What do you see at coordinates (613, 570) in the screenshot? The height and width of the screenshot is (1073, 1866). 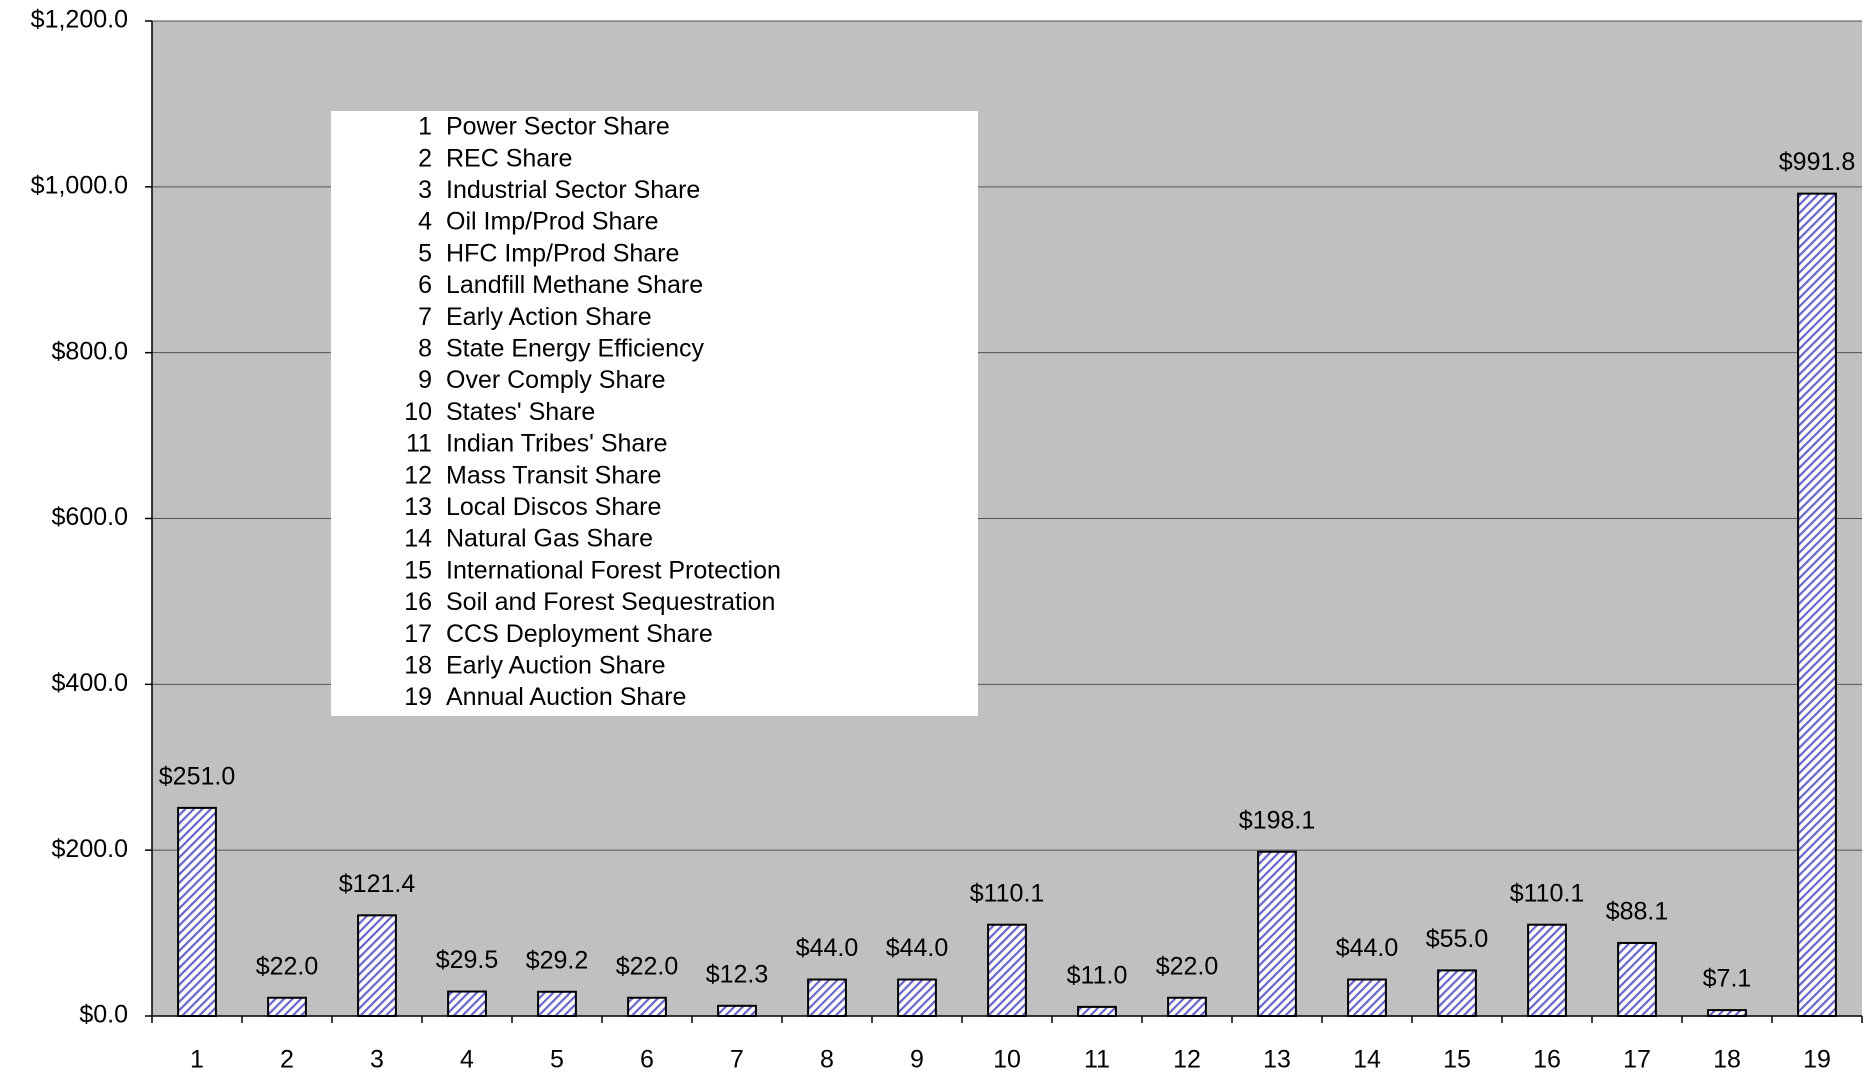 I see `legend-label: International Forest Protection` at bounding box center [613, 570].